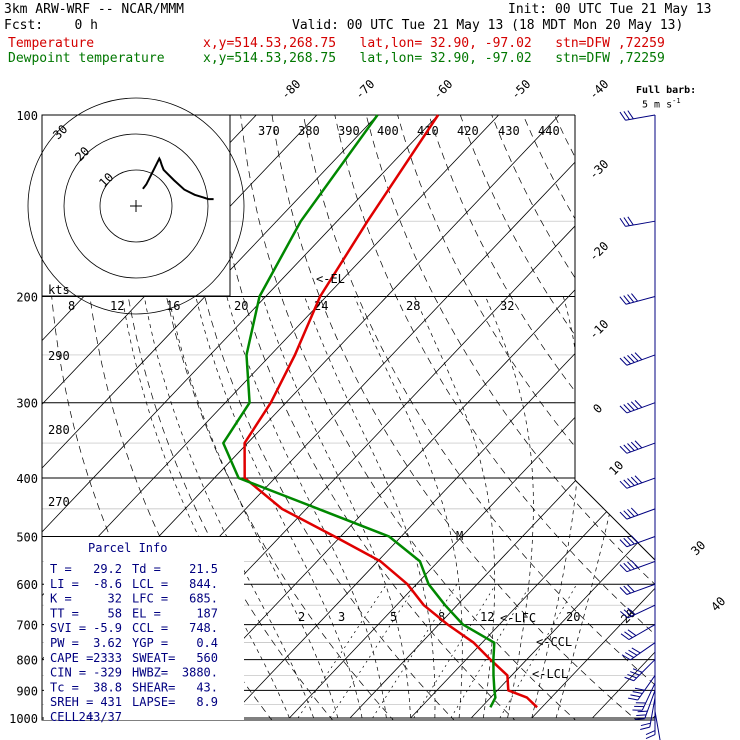  What do you see at coordinates (550, 674) in the screenshot?
I see `level-annotation: <-LCL` at bounding box center [550, 674].